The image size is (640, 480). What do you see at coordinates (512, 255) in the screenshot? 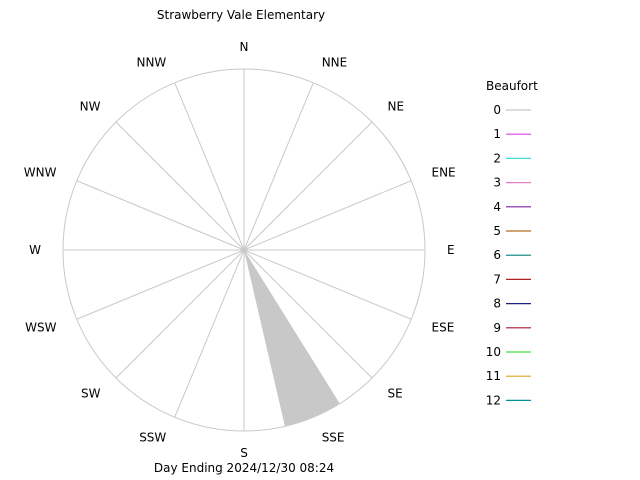
I see `legend-item: 6` at bounding box center [512, 255].